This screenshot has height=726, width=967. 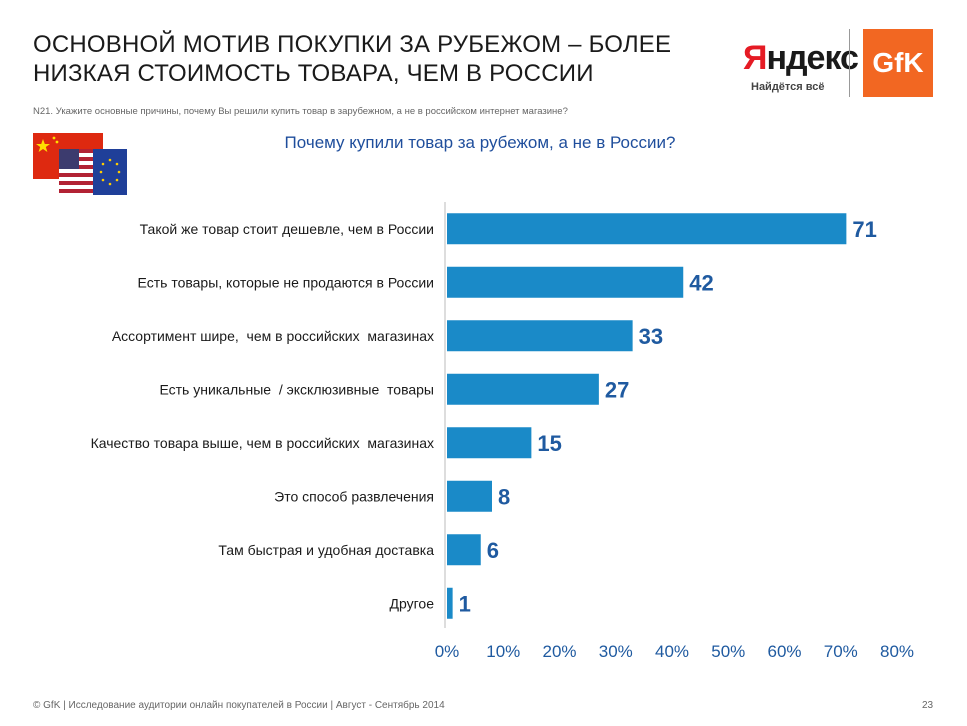 I want to click on x-tick-label: 40%, so click(x=672, y=651).